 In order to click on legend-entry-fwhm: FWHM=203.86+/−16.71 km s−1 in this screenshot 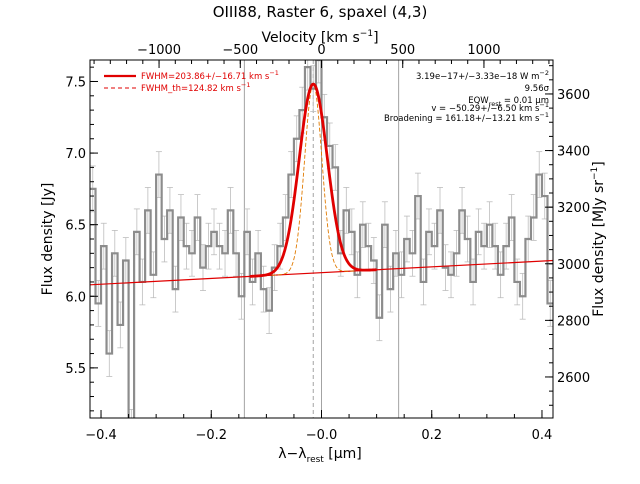, I will do `click(210, 75)`.